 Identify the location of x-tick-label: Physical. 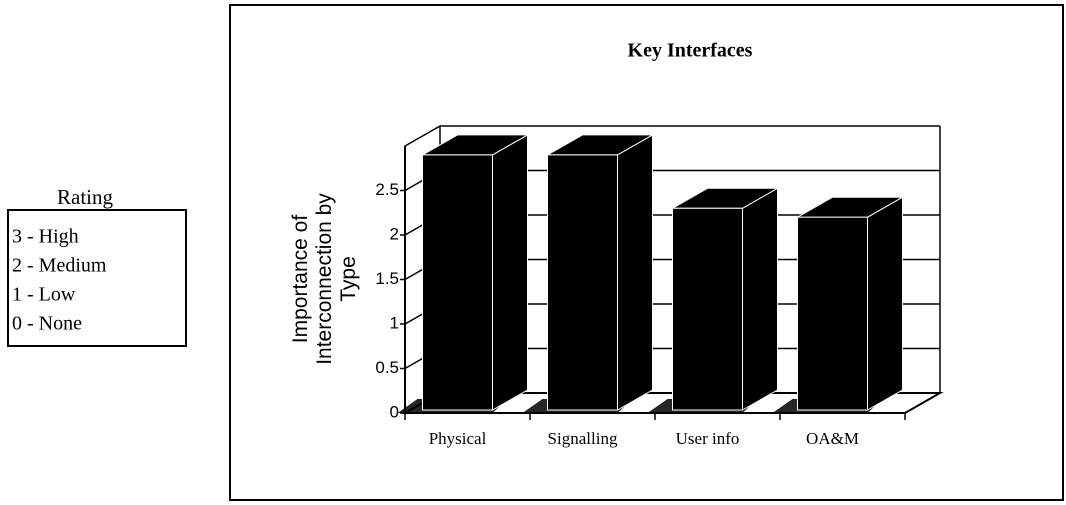
(458, 438).